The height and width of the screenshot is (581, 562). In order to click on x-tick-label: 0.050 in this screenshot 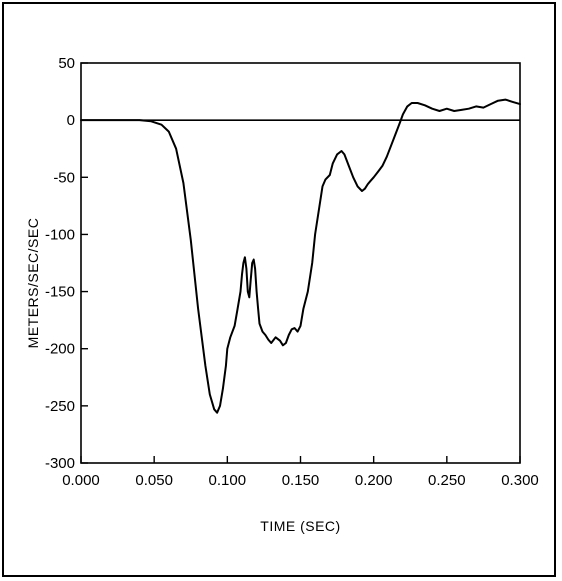, I will do `click(154, 480)`.